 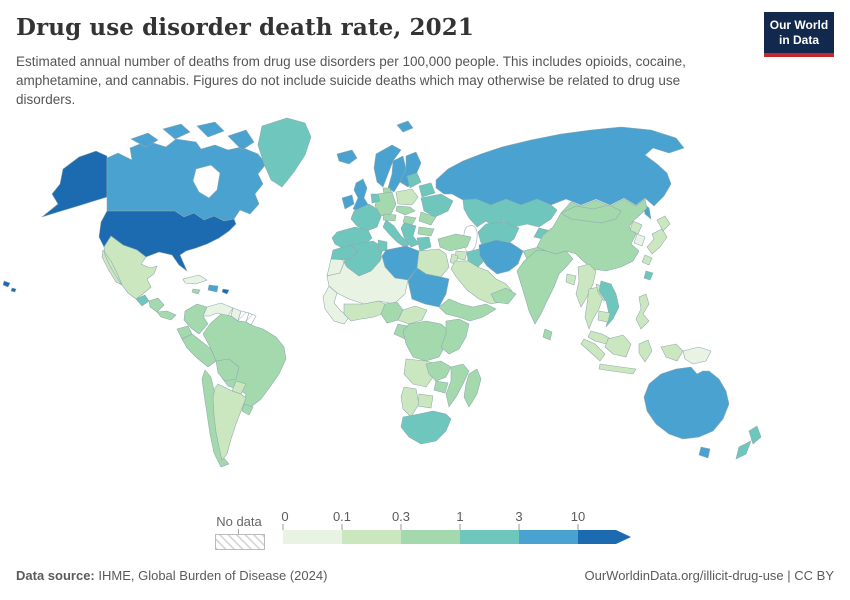 I want to click on region-borneo, so click(x=618, y=346).